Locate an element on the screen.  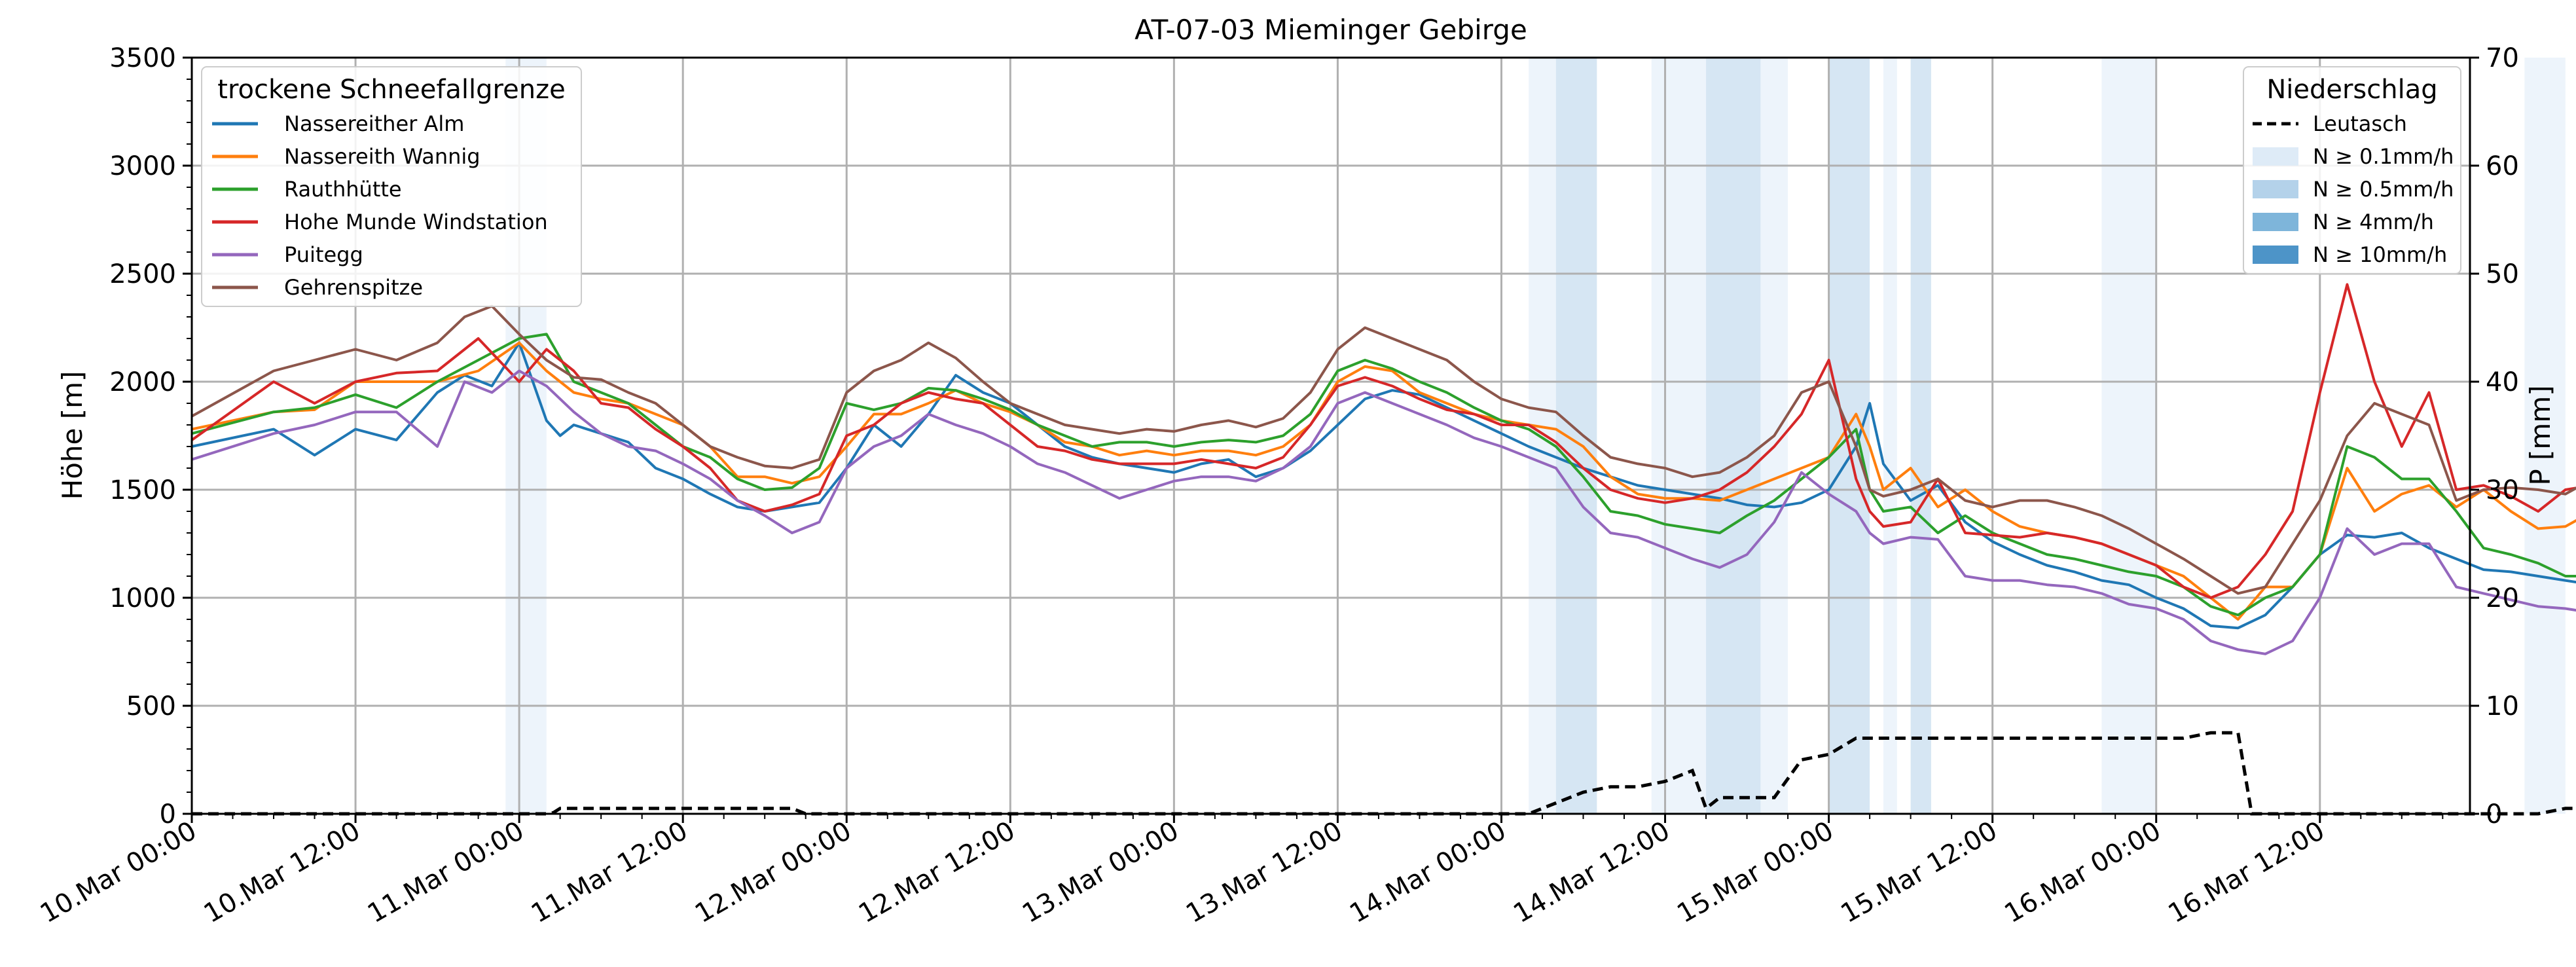
y2-tick-label: 0 is located at coordinates (2494, 814).